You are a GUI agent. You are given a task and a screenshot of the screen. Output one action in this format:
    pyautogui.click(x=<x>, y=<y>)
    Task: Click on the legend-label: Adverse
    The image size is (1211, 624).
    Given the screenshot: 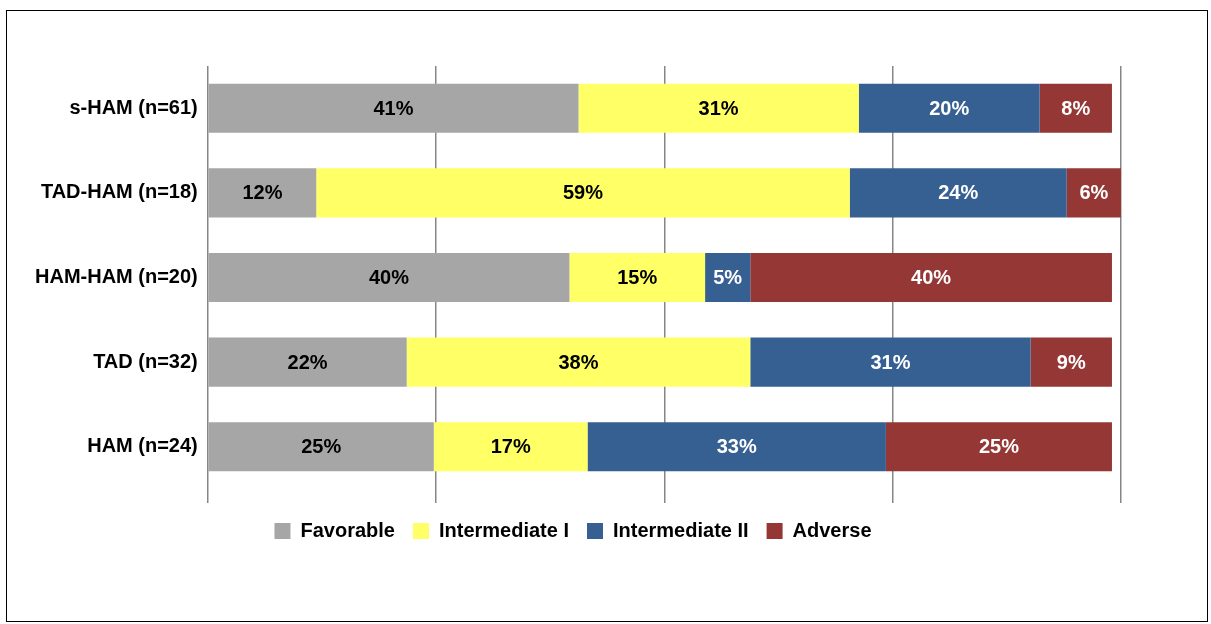 What is the action you would take?
    pyautogui.click(x=832, y=529)
    